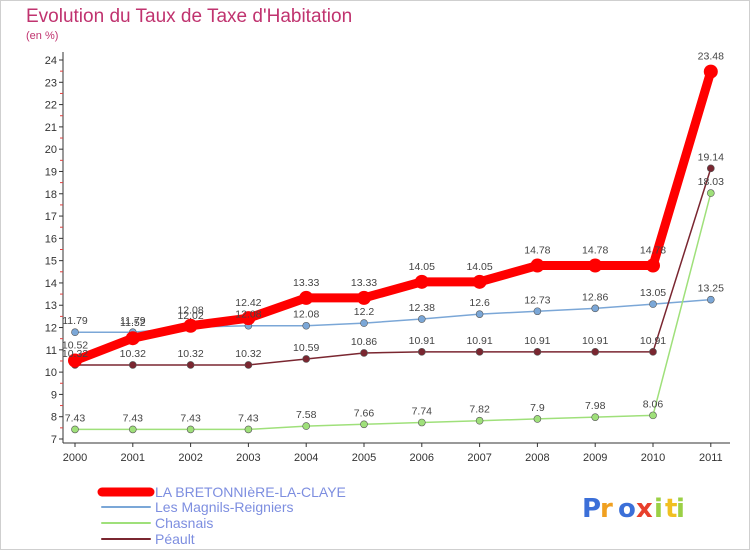  I want to click on x-tick-label: 2003, so click(248, 458).